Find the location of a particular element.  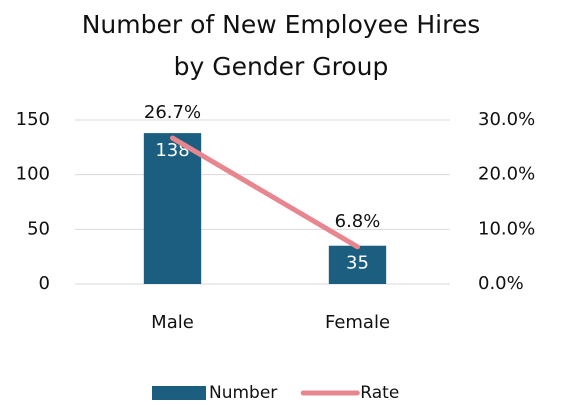

legend-swatch is located at coordinates (179, 393).